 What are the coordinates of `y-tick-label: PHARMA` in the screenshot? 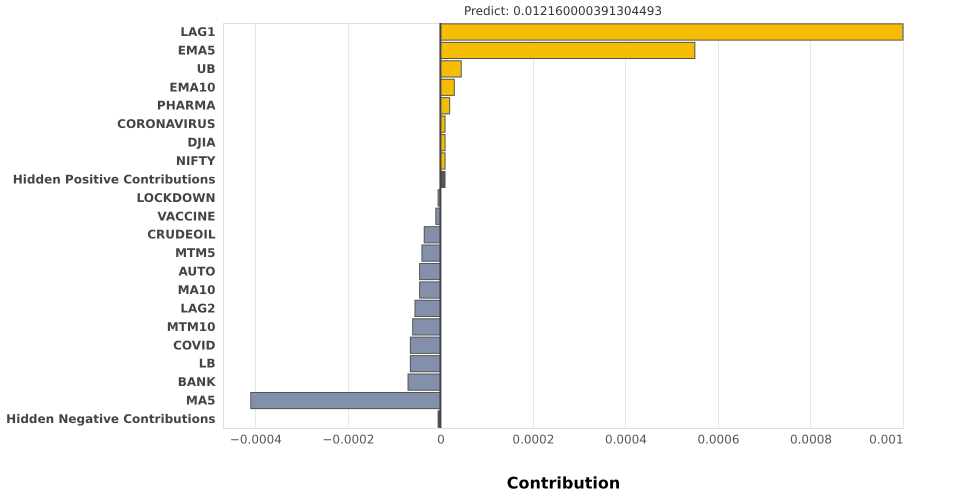 It's located at (186, 105).